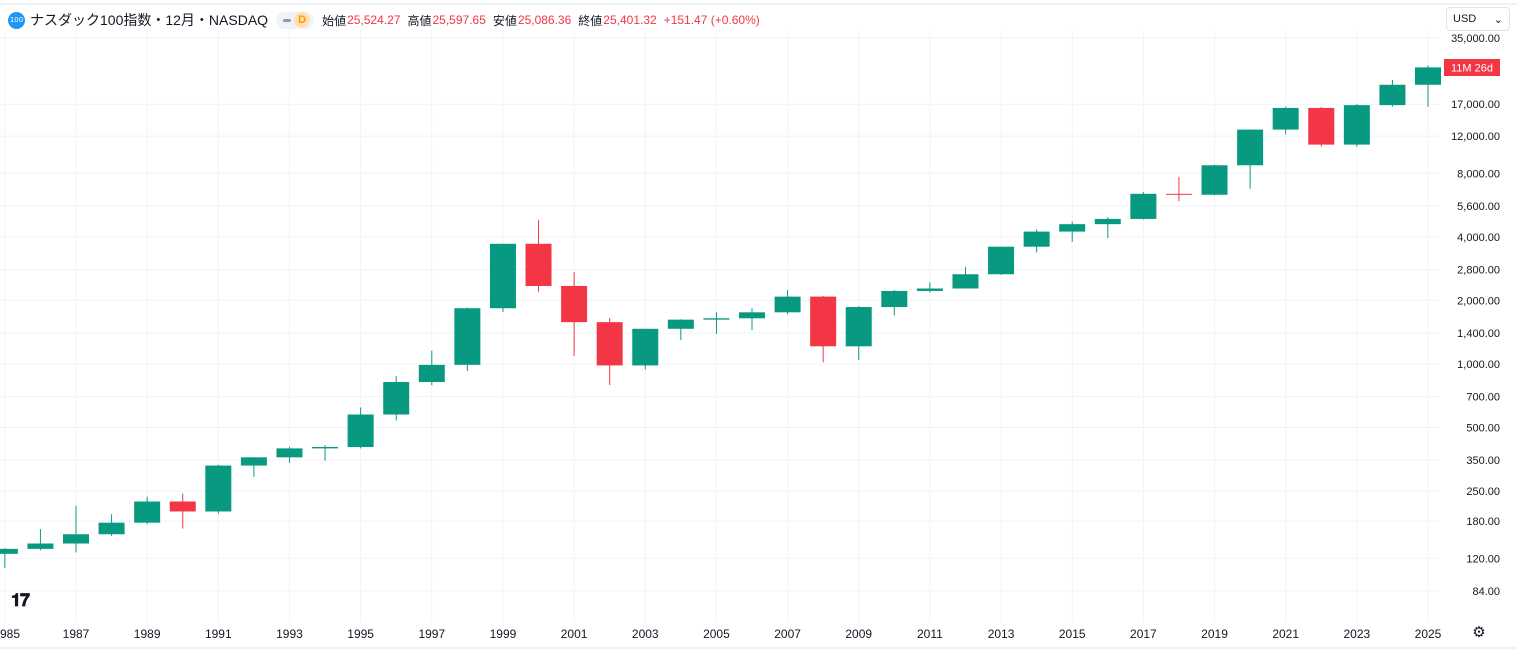 Image resolution: width=1517 pixels, height=655 pixels. What do you see at coordinates (302, 20) in the screenshot?
I see `interval-badge: D` at bounding box center [302, 20].